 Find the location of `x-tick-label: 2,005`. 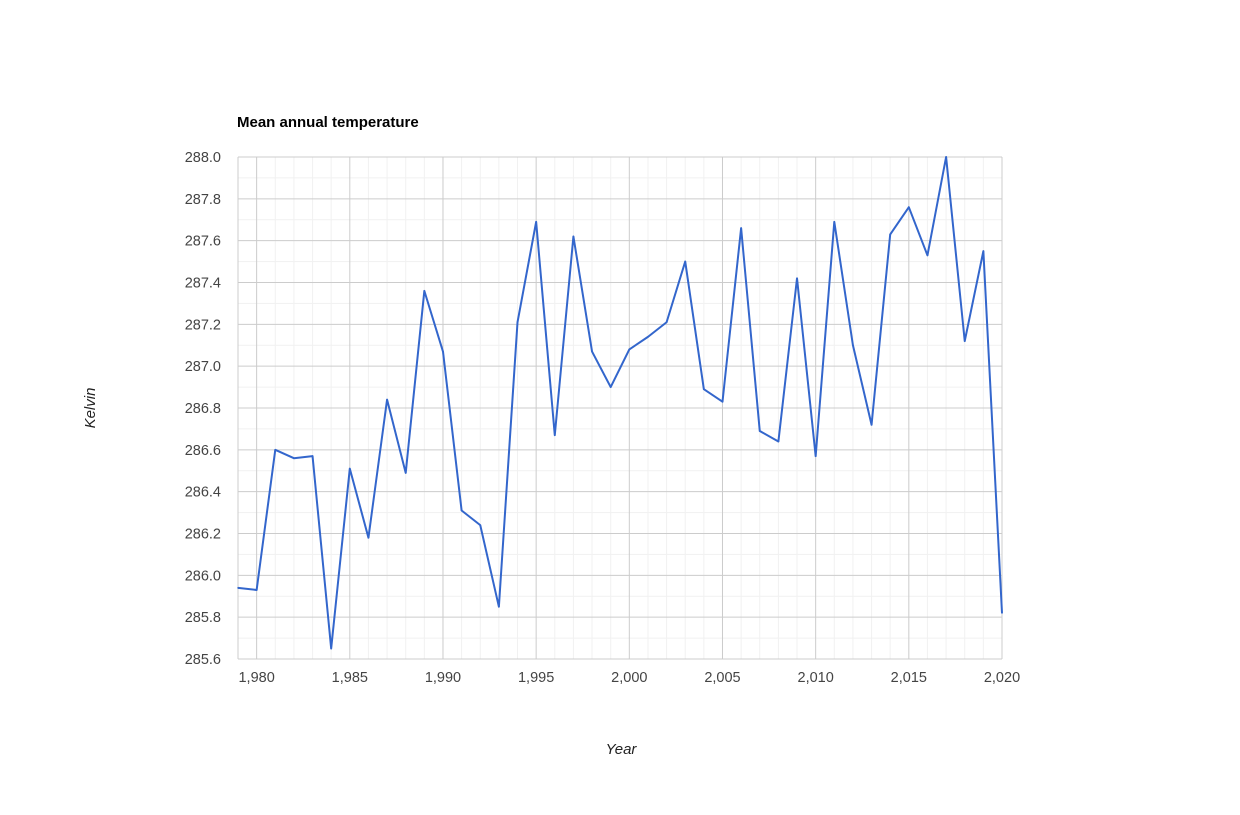

x-tick-label: 2,005 is located at coordinates (722, 678).